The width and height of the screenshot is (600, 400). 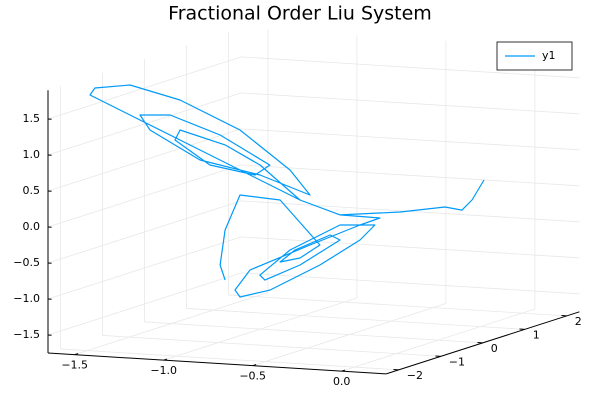 What do you see at coordinates (26, 262) in the screenshot?
I see `z-tick-label: −0.5` at bounding box center [26, 262].